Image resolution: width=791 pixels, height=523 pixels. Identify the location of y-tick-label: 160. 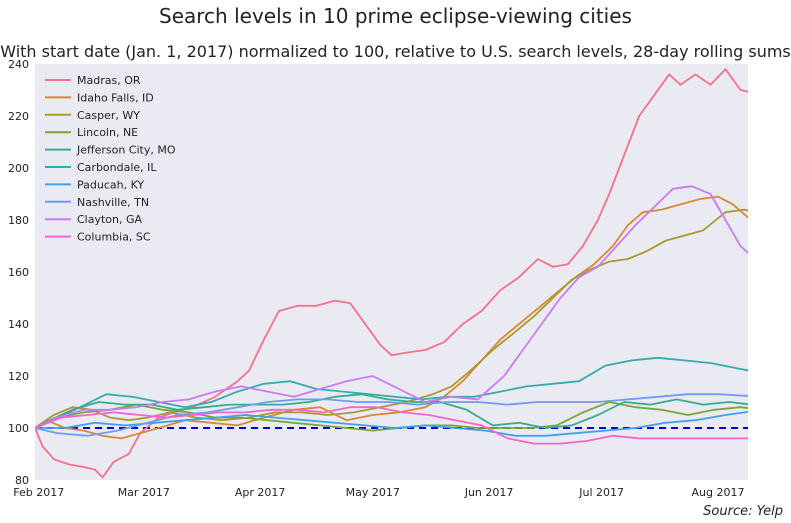
(18, 272).